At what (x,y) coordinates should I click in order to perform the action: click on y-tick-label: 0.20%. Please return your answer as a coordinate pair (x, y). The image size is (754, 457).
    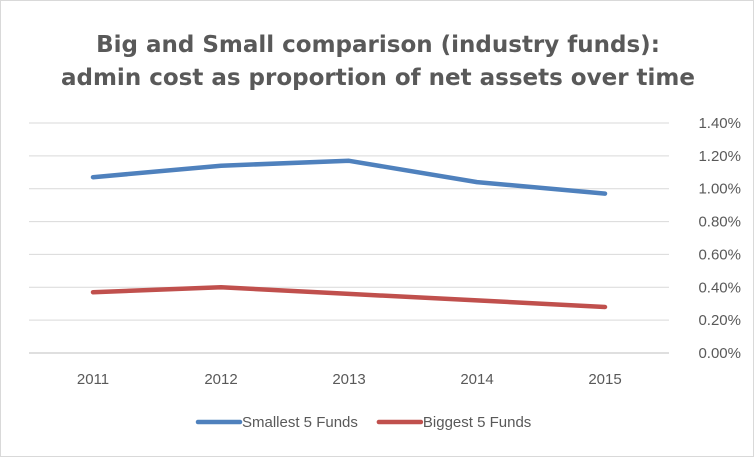
    Looking at the image, I should click on (719, 320).